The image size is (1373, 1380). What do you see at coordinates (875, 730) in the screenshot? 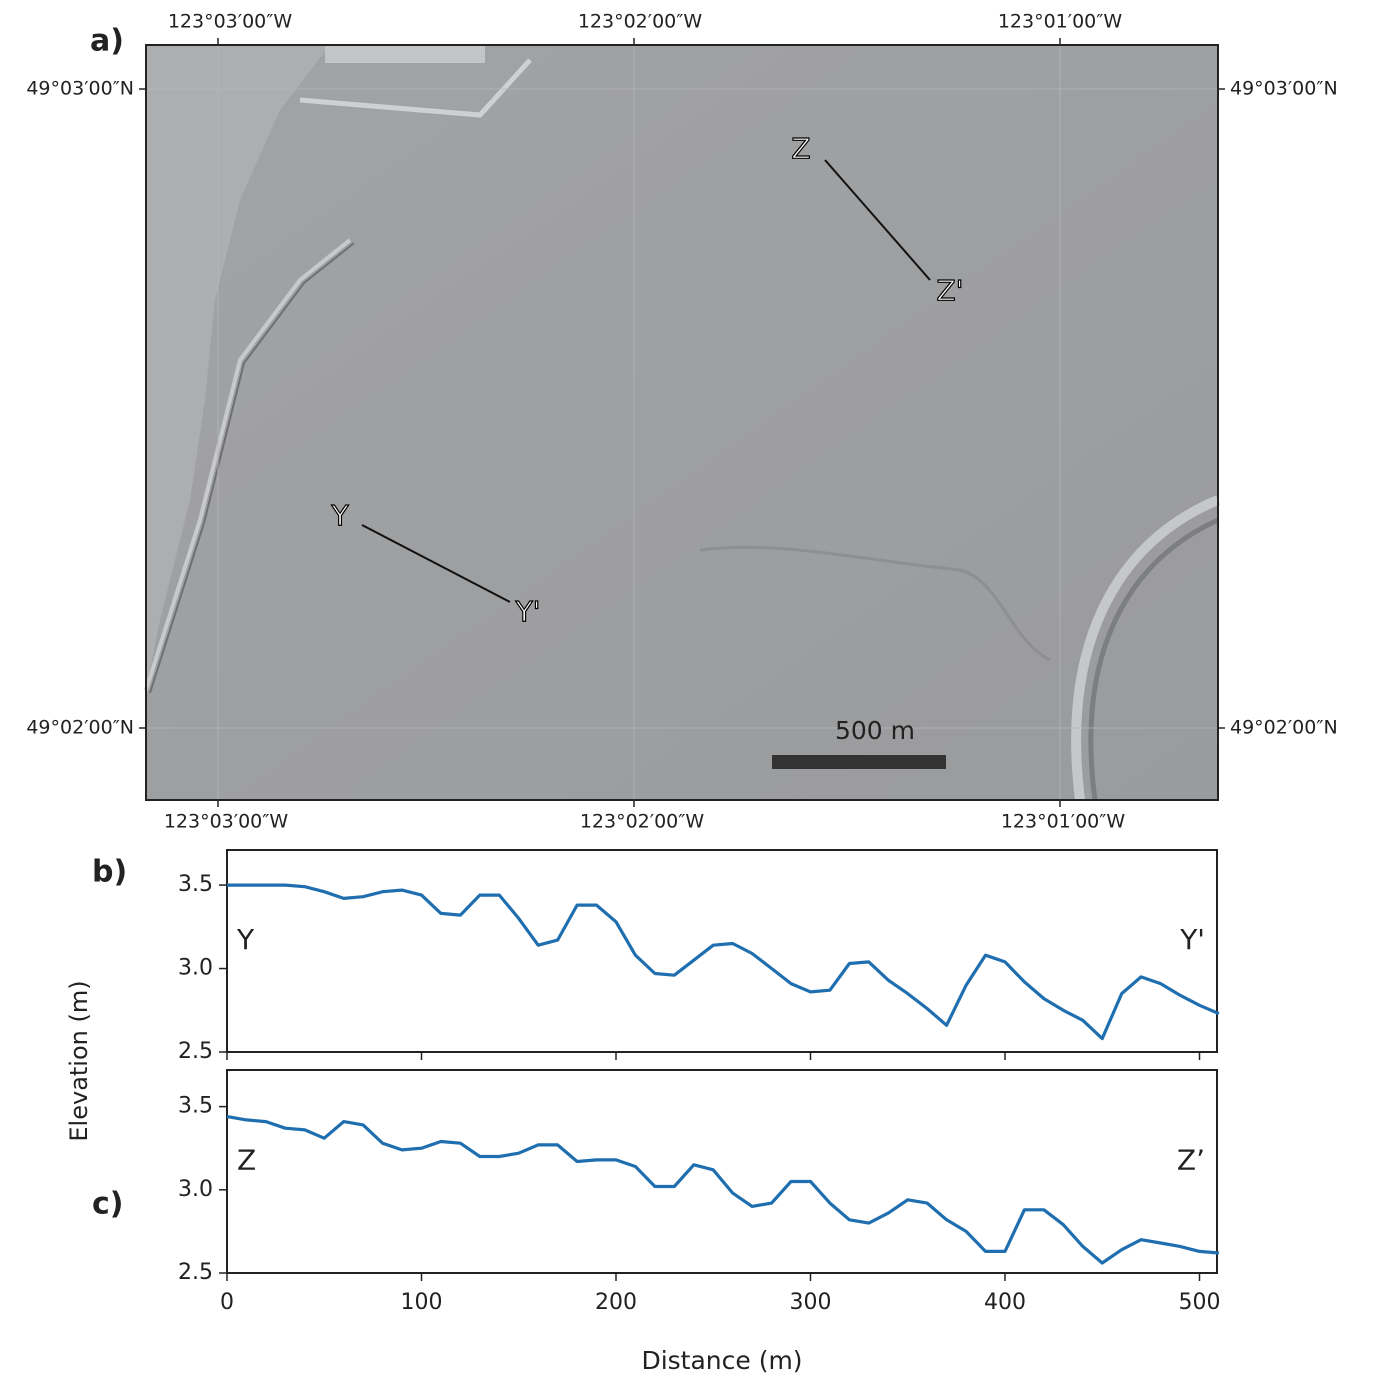
I see `scale-label: 500 m` at bounding box center [875, 730].